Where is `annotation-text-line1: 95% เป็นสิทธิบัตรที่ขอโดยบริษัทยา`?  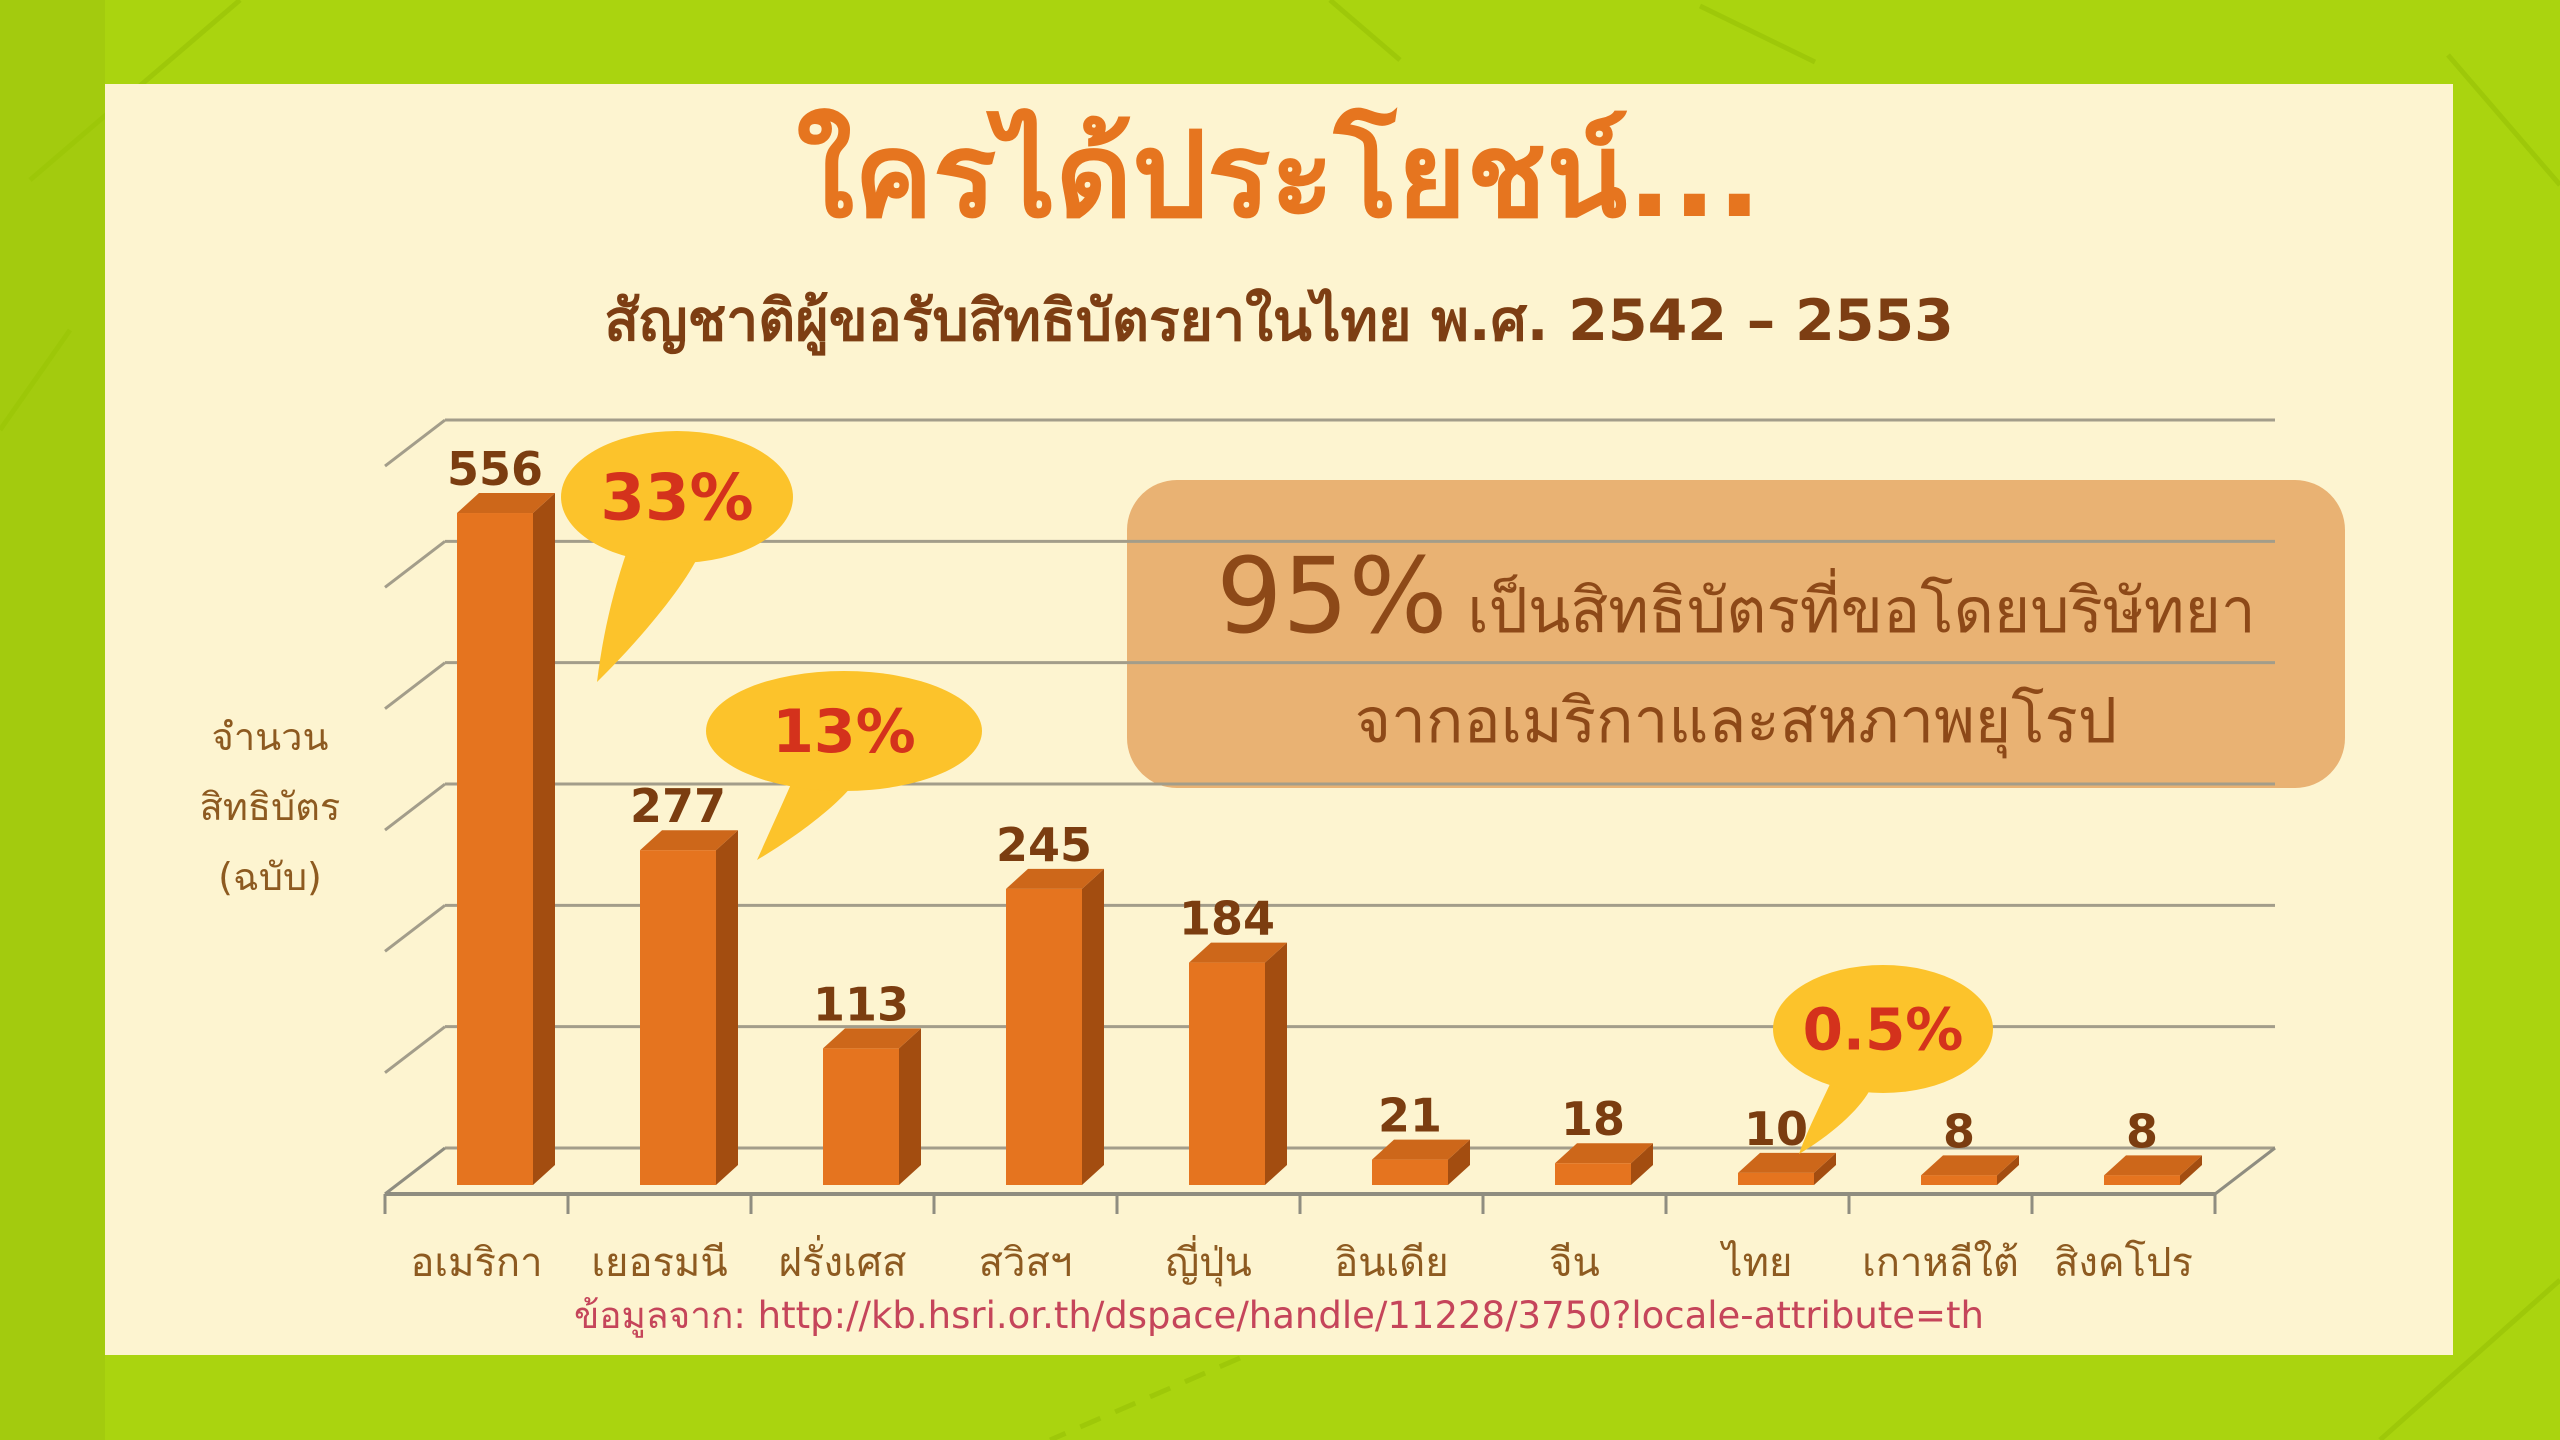
annotation-text-line1: 95% เป็นสิทธิบัตรที่ขอโดยบริษัทยา is located at coordinates (1735, 596).